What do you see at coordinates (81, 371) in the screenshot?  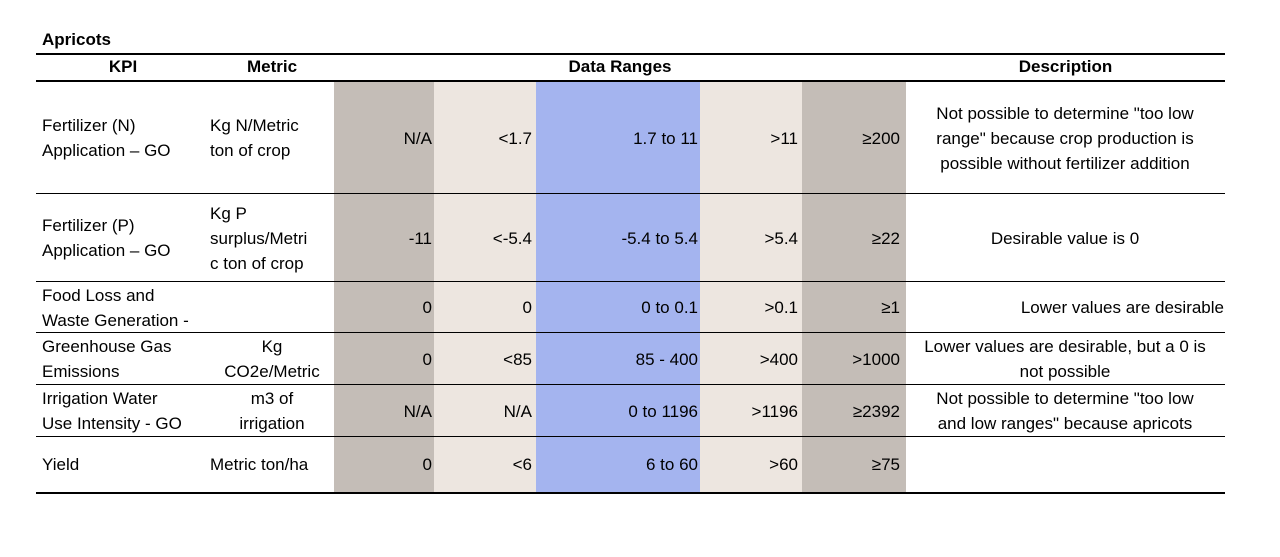 I see `kpi-cell-line: Emissions` at bounding box center [81, 371].